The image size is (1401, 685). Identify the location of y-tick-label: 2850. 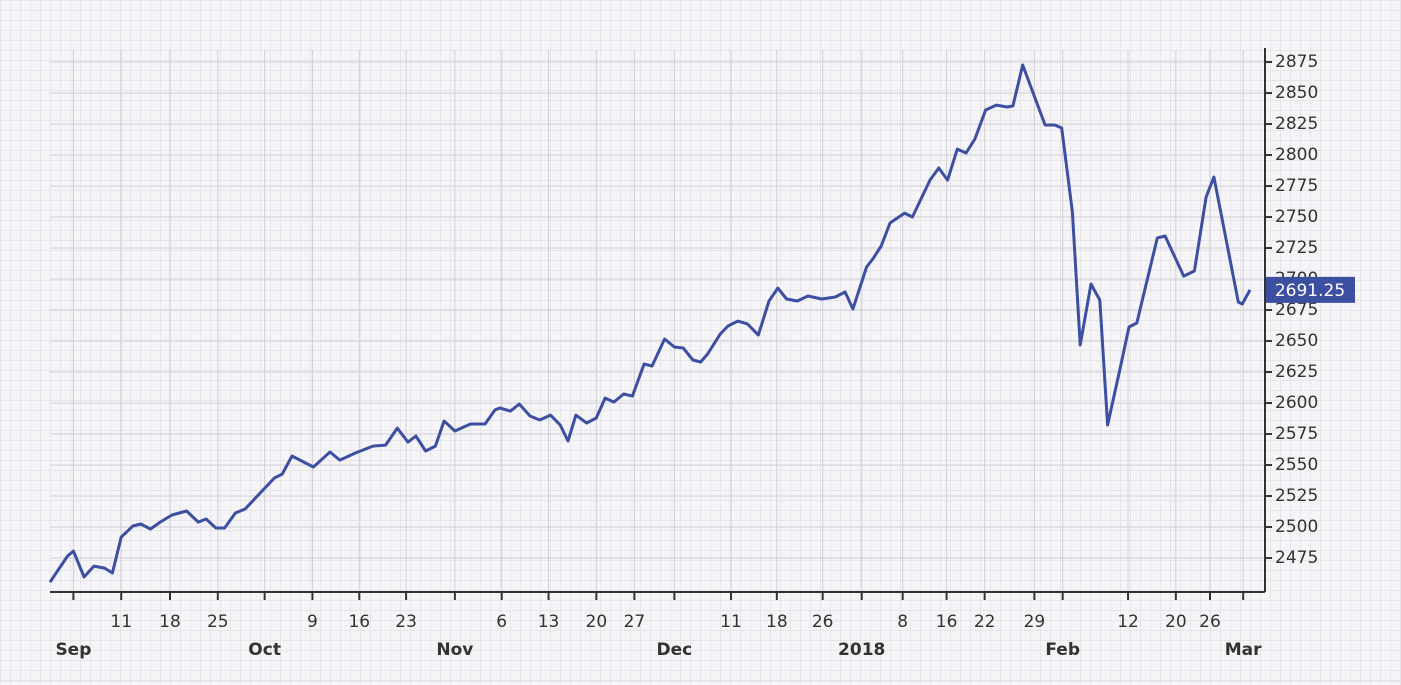
(1296, 93).